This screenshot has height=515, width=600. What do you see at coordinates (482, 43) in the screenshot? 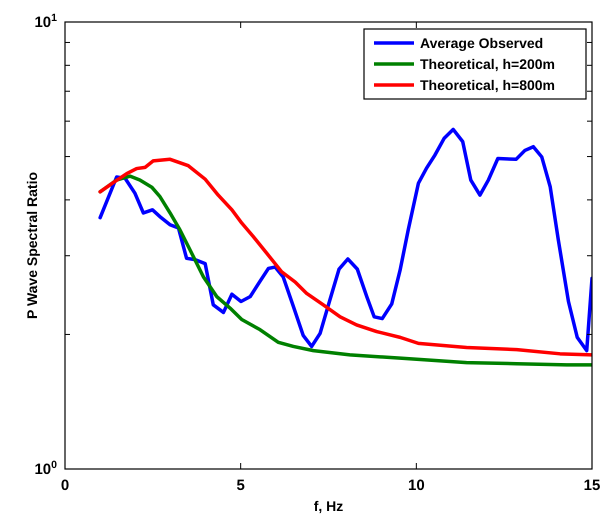
I see `legend-label: Average Observed` at bounding box center [482, 43].